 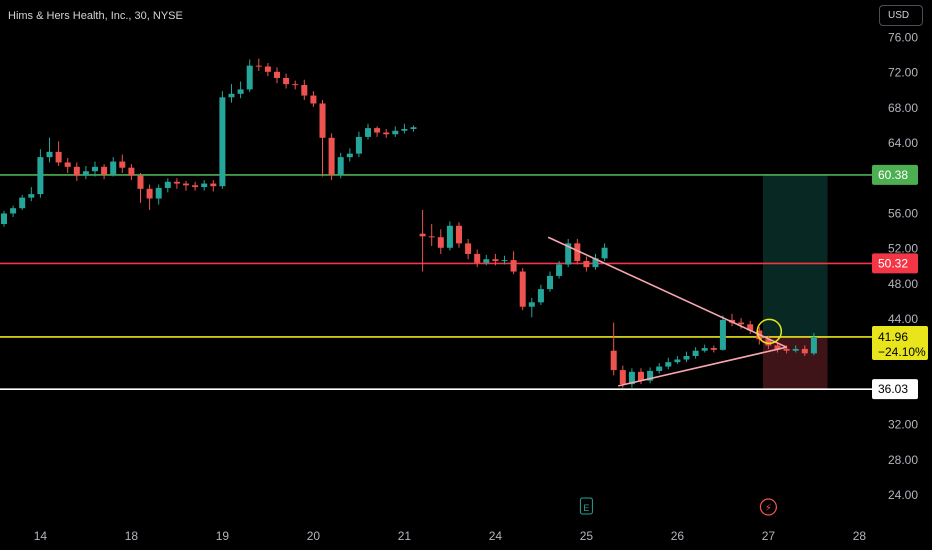 I want to click on x-tick-label: 24, so click(x=496, y=536).